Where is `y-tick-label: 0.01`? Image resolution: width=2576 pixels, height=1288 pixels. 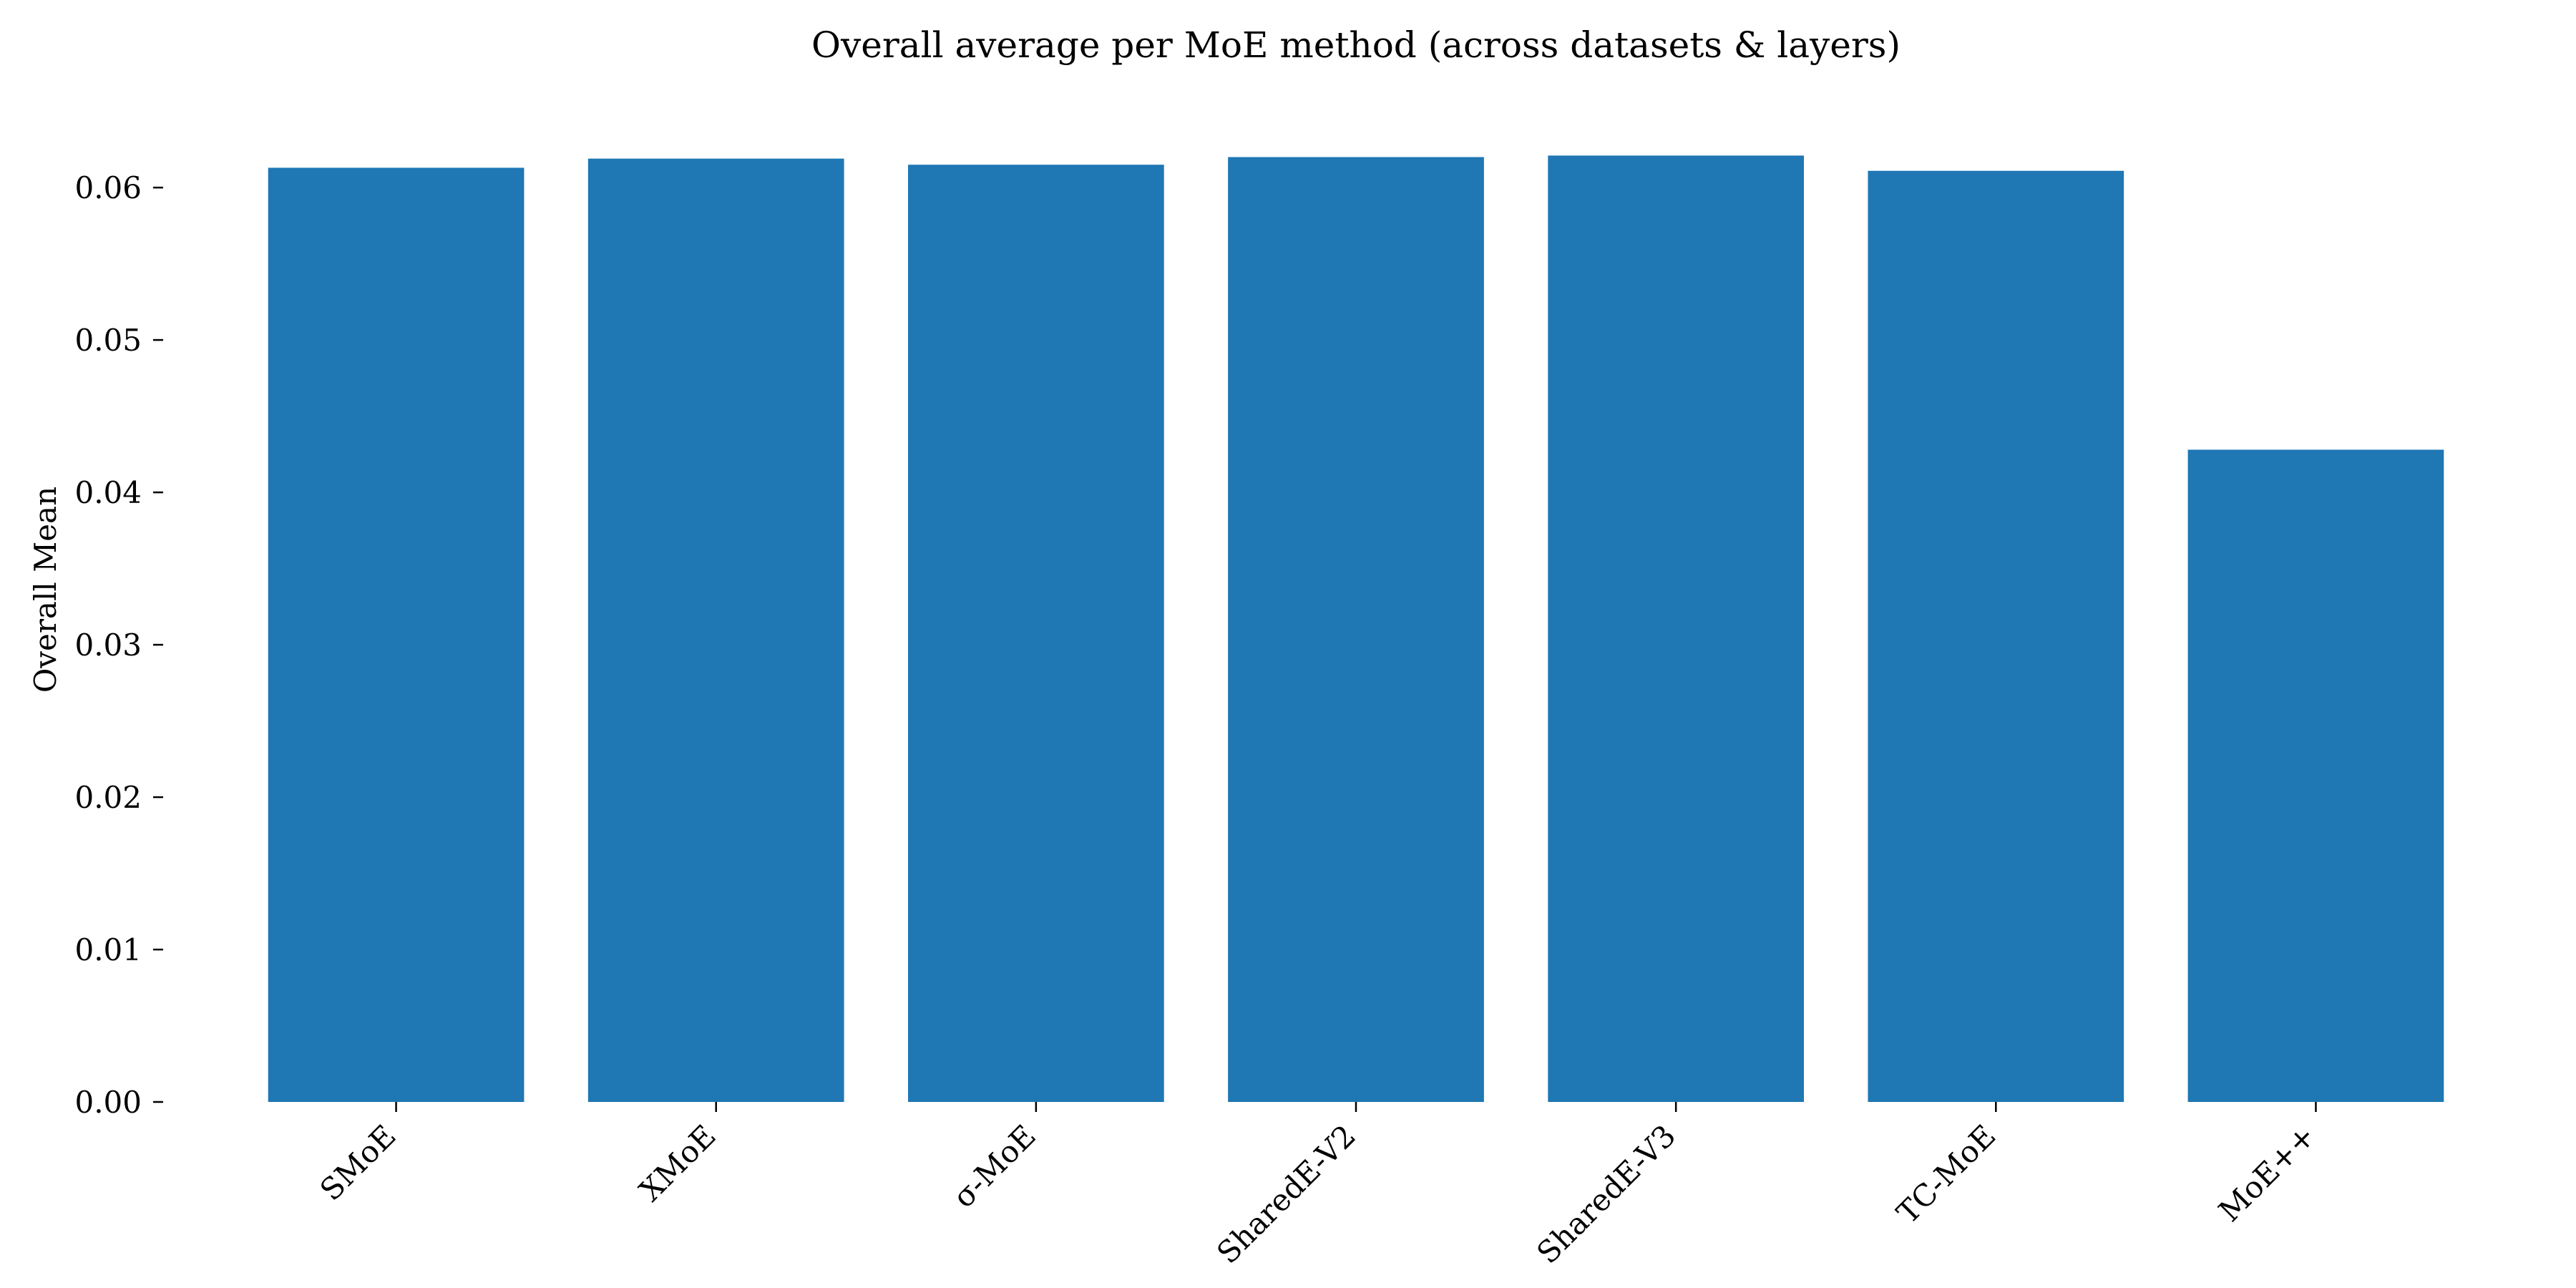
y-tick-label: 0.01 is located at coordinates (108, 949).